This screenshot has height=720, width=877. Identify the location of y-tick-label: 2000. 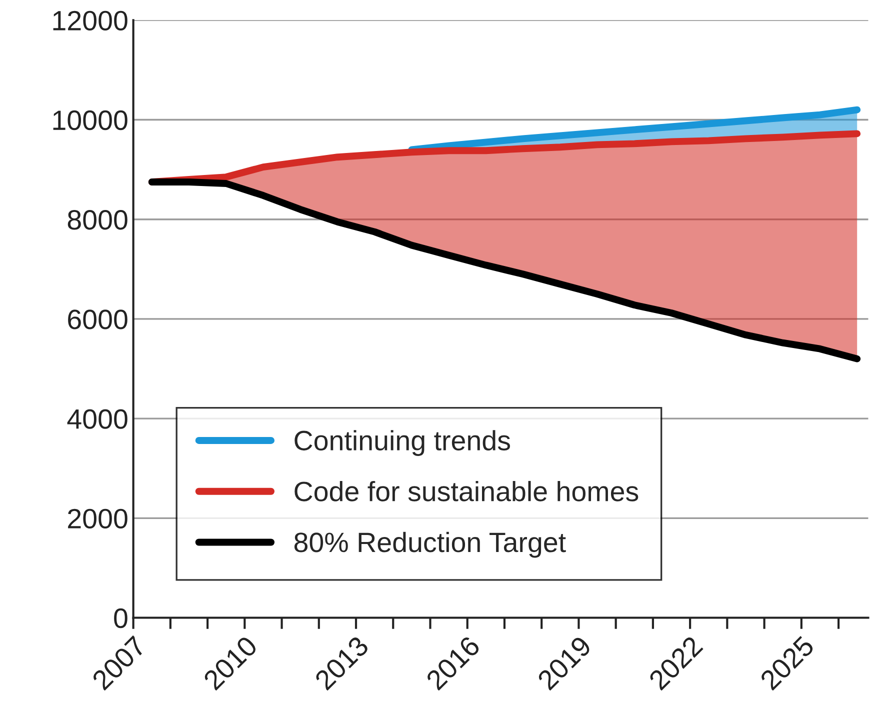
(98, 518).